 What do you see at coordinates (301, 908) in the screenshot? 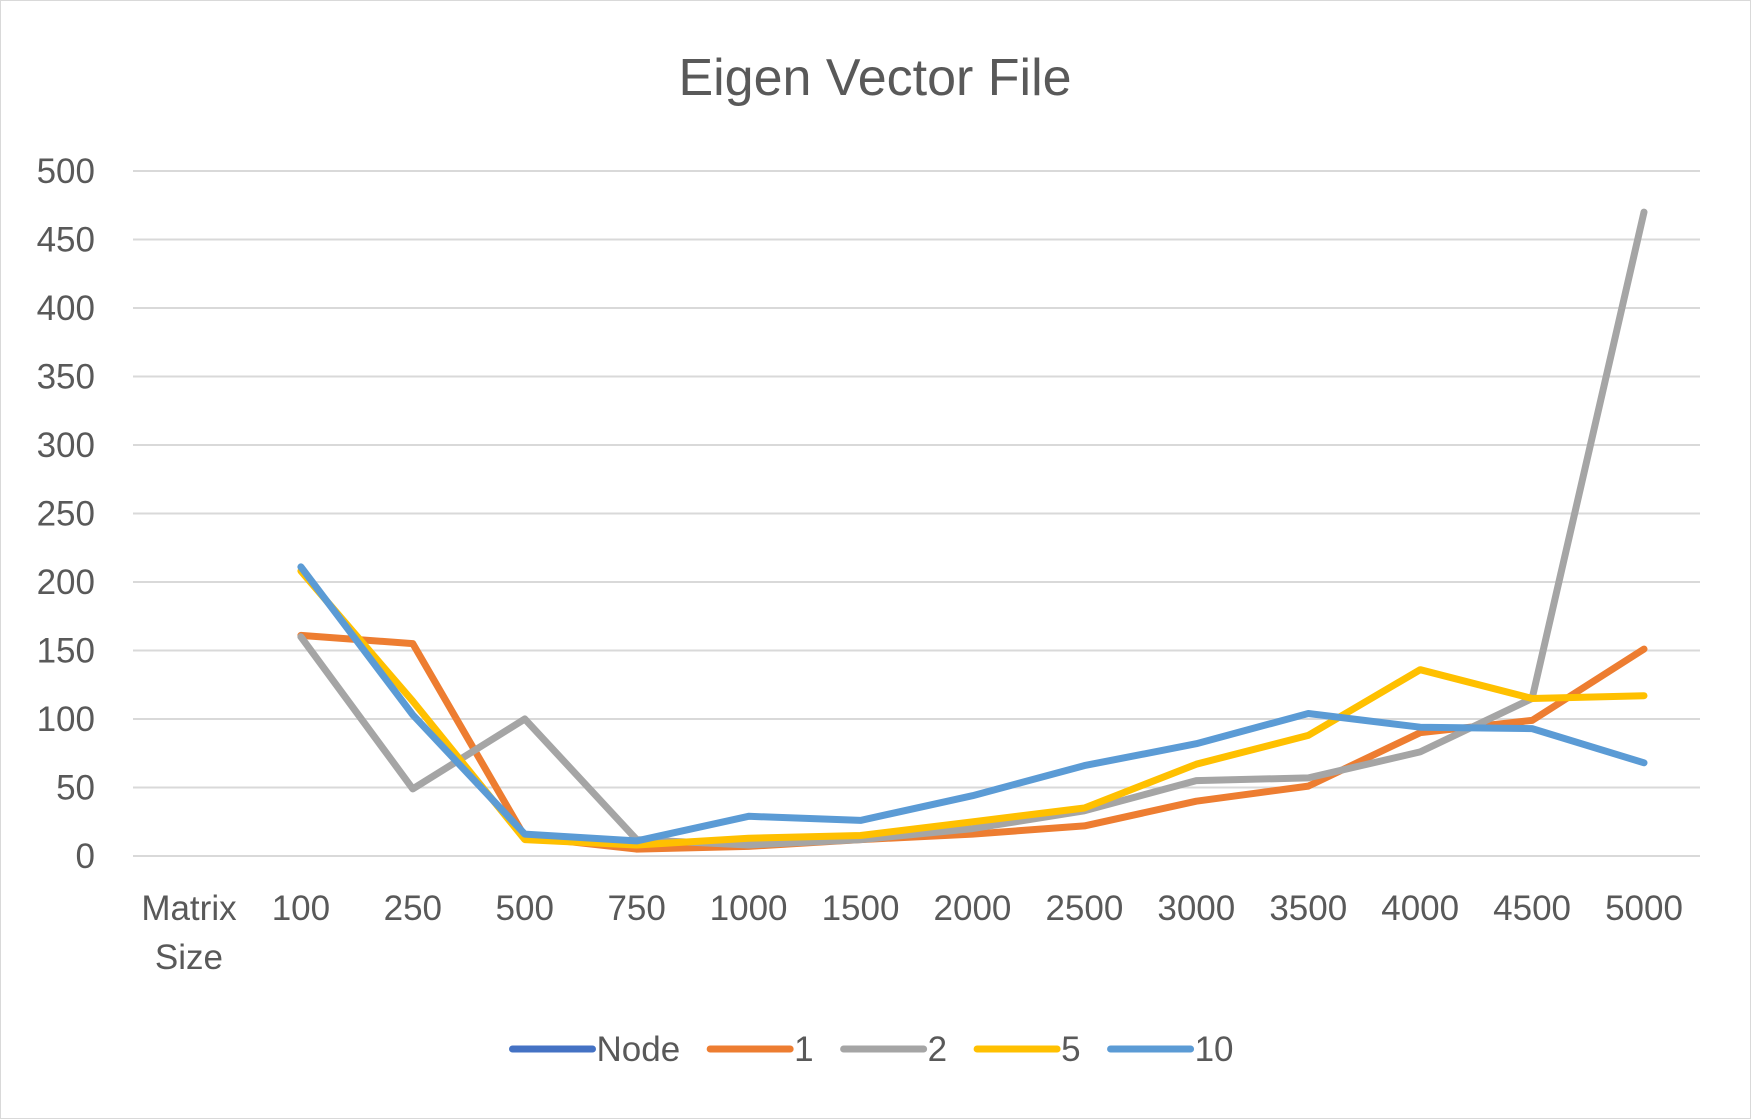
I see `x-tick-label: 100` at bounding box center [301, 908].